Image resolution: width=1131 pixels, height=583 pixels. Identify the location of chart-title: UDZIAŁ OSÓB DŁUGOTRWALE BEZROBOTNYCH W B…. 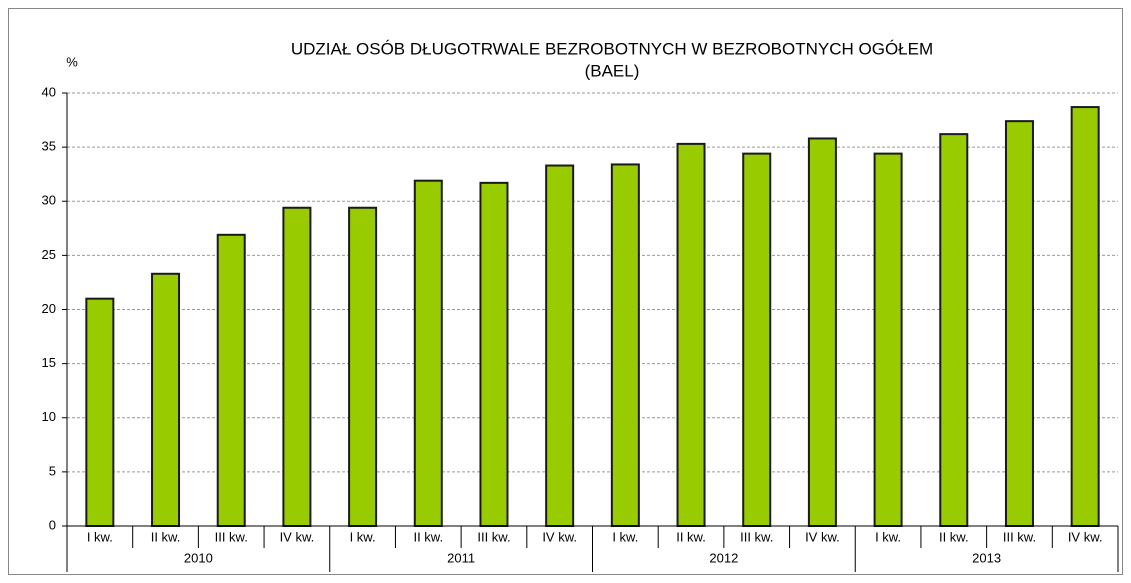
(612, 48).